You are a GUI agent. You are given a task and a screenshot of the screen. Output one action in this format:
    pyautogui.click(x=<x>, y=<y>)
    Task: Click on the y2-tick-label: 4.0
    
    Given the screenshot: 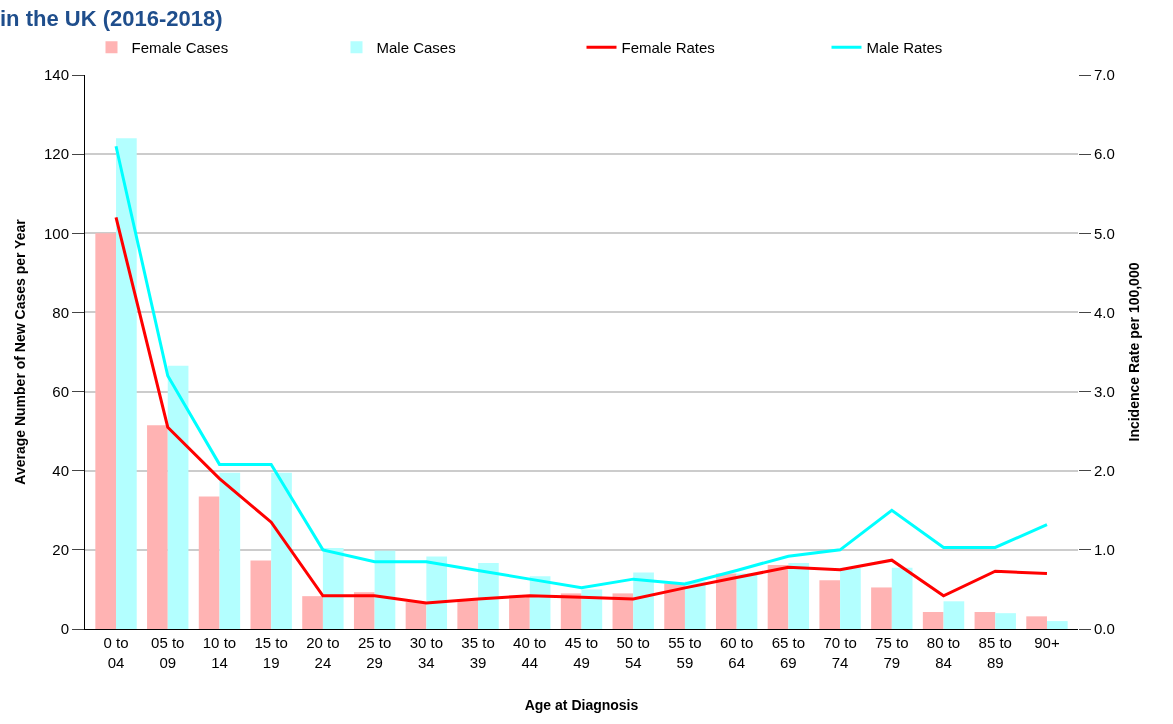 What is the action you would take?
    pyautogui.click(x=1104, y=312)
    